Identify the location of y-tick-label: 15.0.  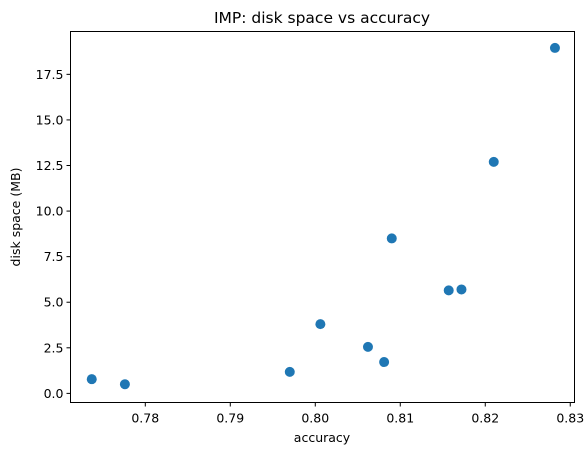
(50, 119).